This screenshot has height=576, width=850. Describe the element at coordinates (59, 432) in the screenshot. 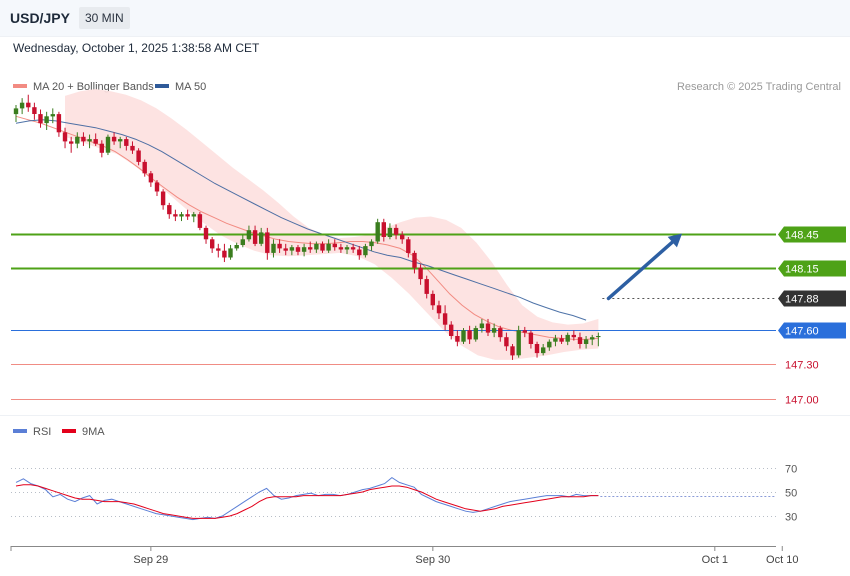

I see `rsi-legend: RSI 9MA` at that location.